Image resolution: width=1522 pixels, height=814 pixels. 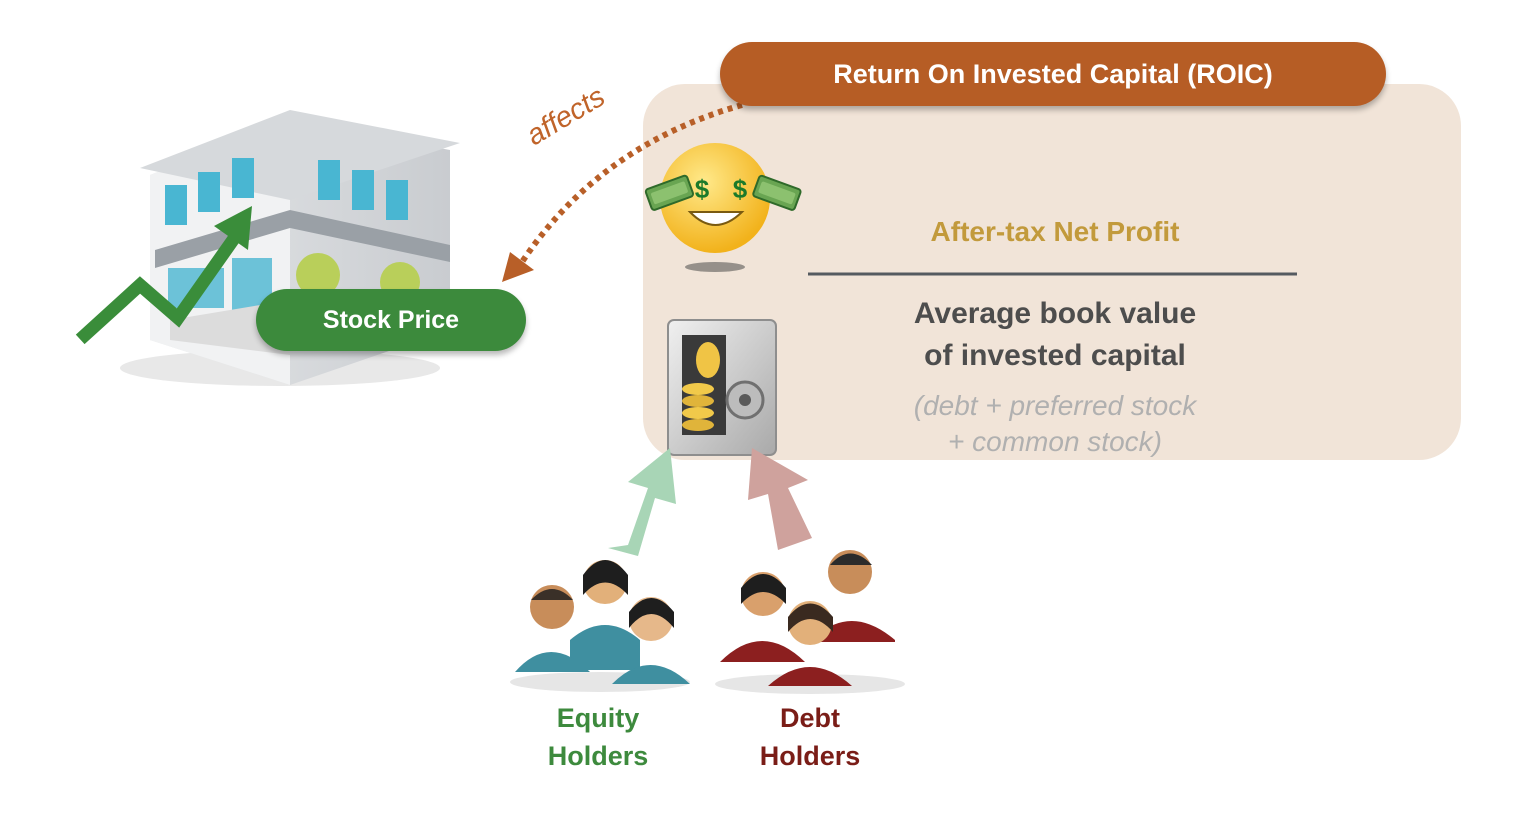 What do you see at coordinates (642, 502) in the screenshot?
I see `equity-flow-arrow` at bounding box center [642, 502].